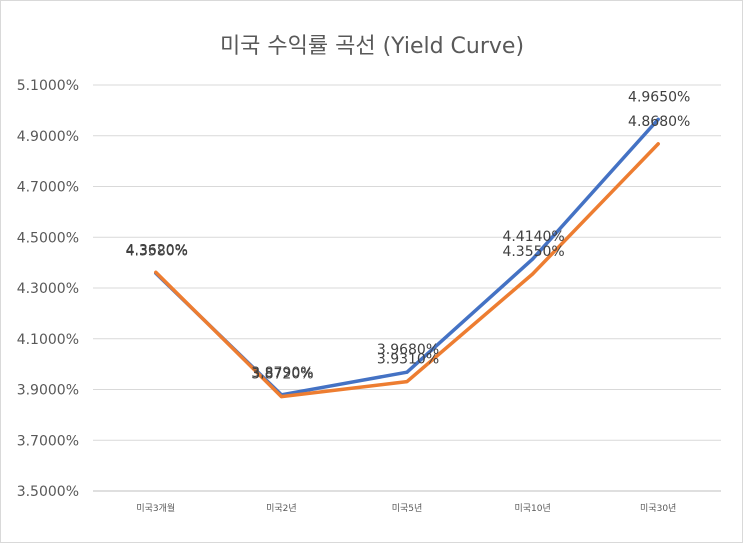 This screenshot has width=743, height=543. I want to click on y-tick-label: 4.5000%, so click(48, 238).